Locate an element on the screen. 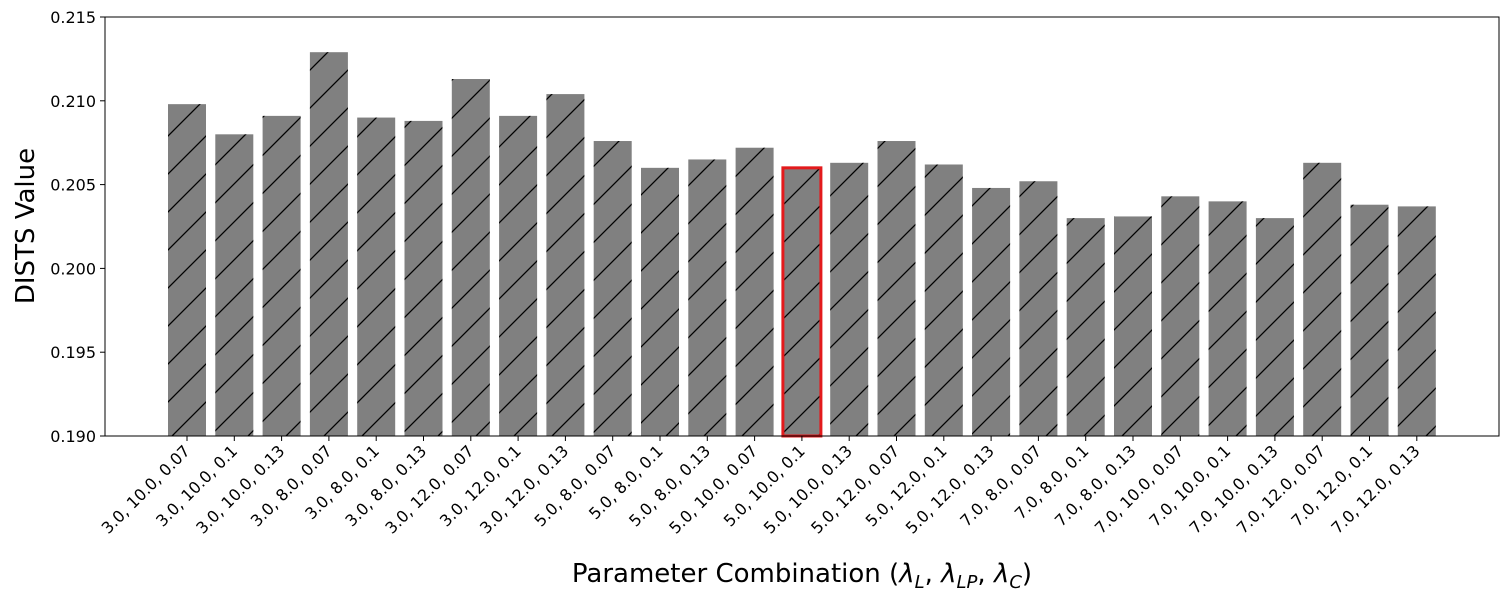 This screenshot has width=1509, height=598. x-tick-label: 5.0, 12.0, 0.1 is located at coordinates (906, 485).